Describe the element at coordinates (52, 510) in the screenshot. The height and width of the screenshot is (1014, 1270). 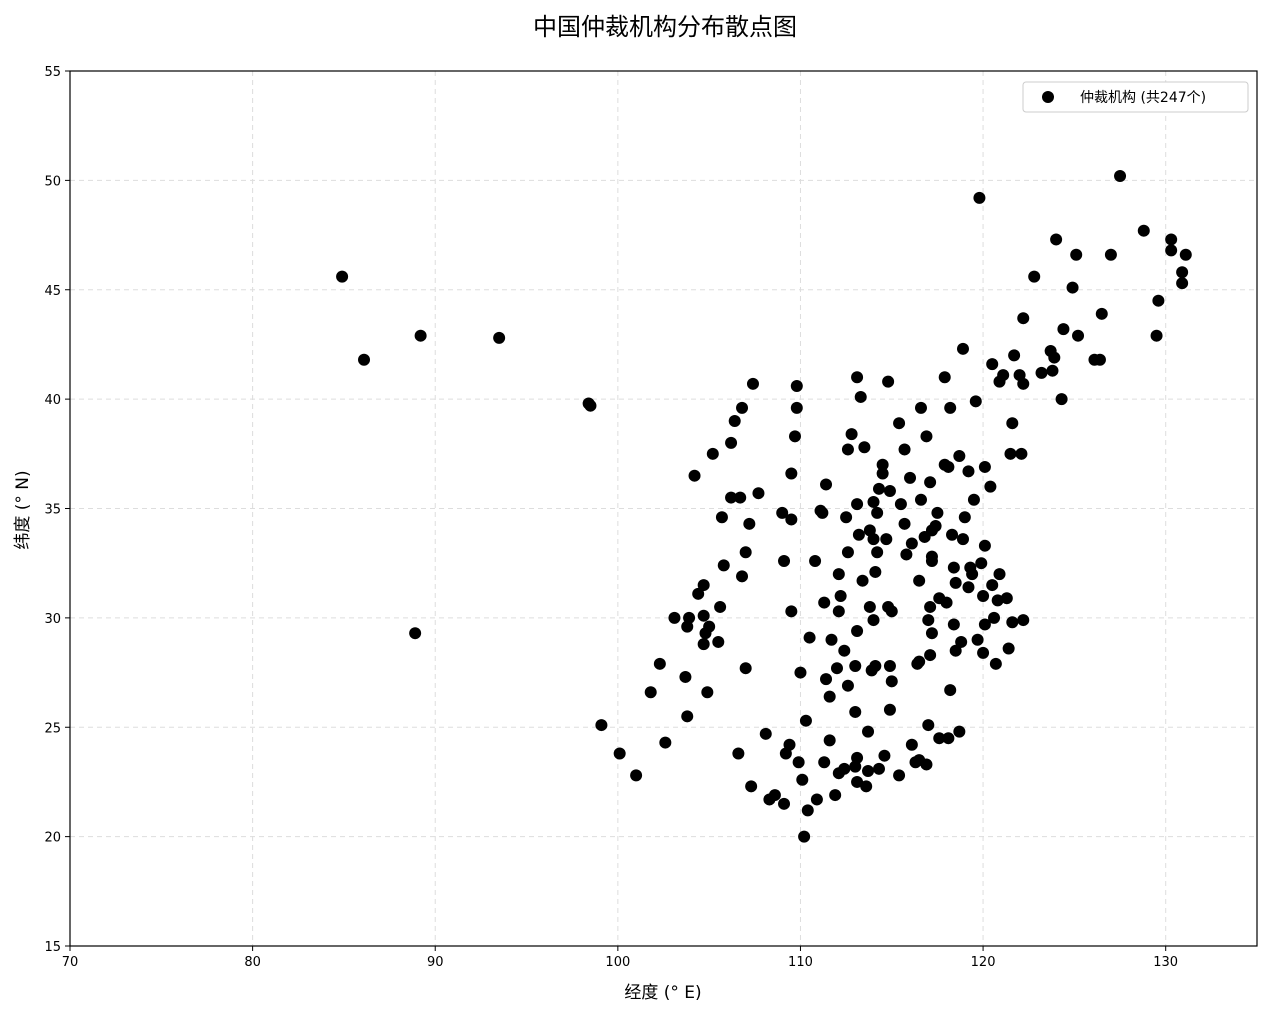
I see `y-tick-label: 35` at that location.